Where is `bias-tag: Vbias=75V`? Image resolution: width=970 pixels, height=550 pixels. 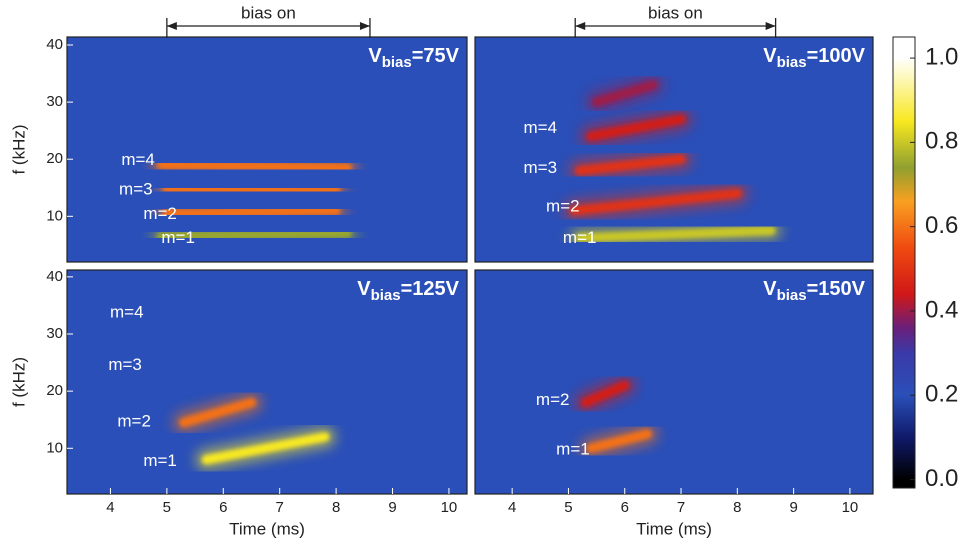
bias-tag: Vbias=75V is located at coordinates (413, 58).